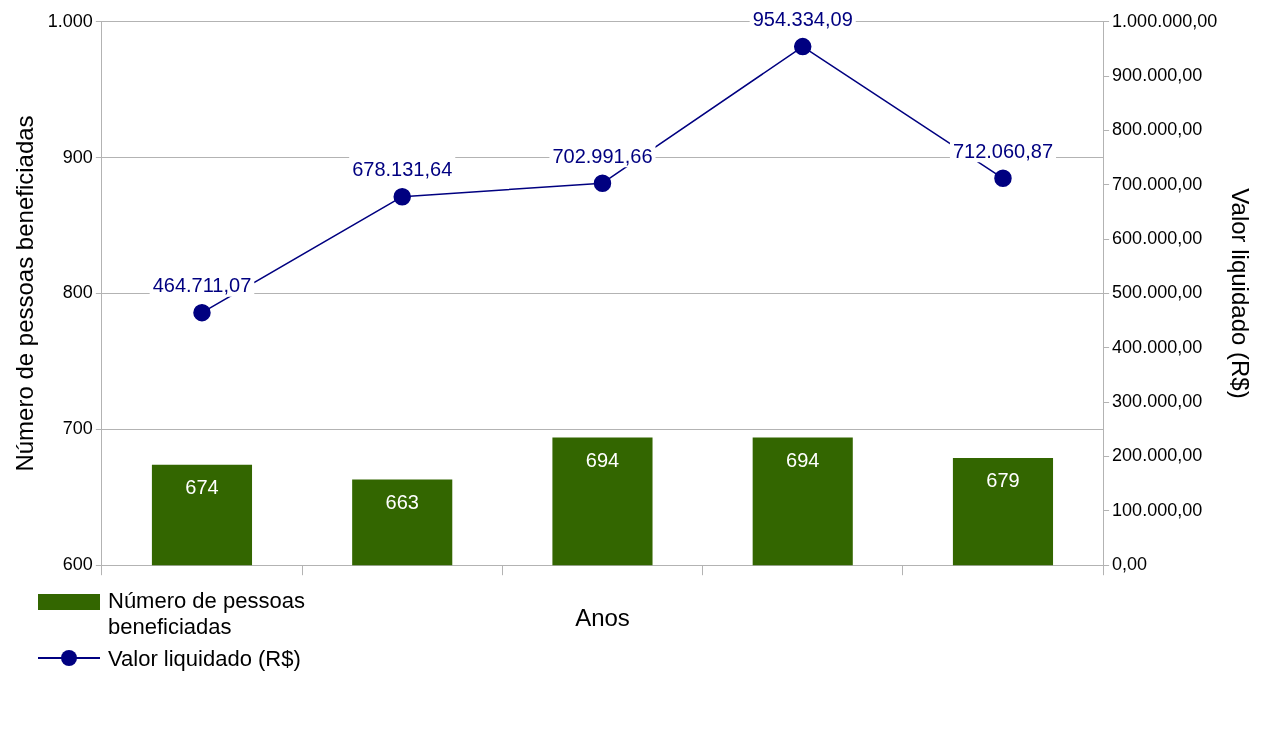 The width and height of the screenshot is (1269, 740). What do you see at coordinates (77, 292) in the screenshot?
I see `y-tick-label: 800` at bounding box center [77, 292].